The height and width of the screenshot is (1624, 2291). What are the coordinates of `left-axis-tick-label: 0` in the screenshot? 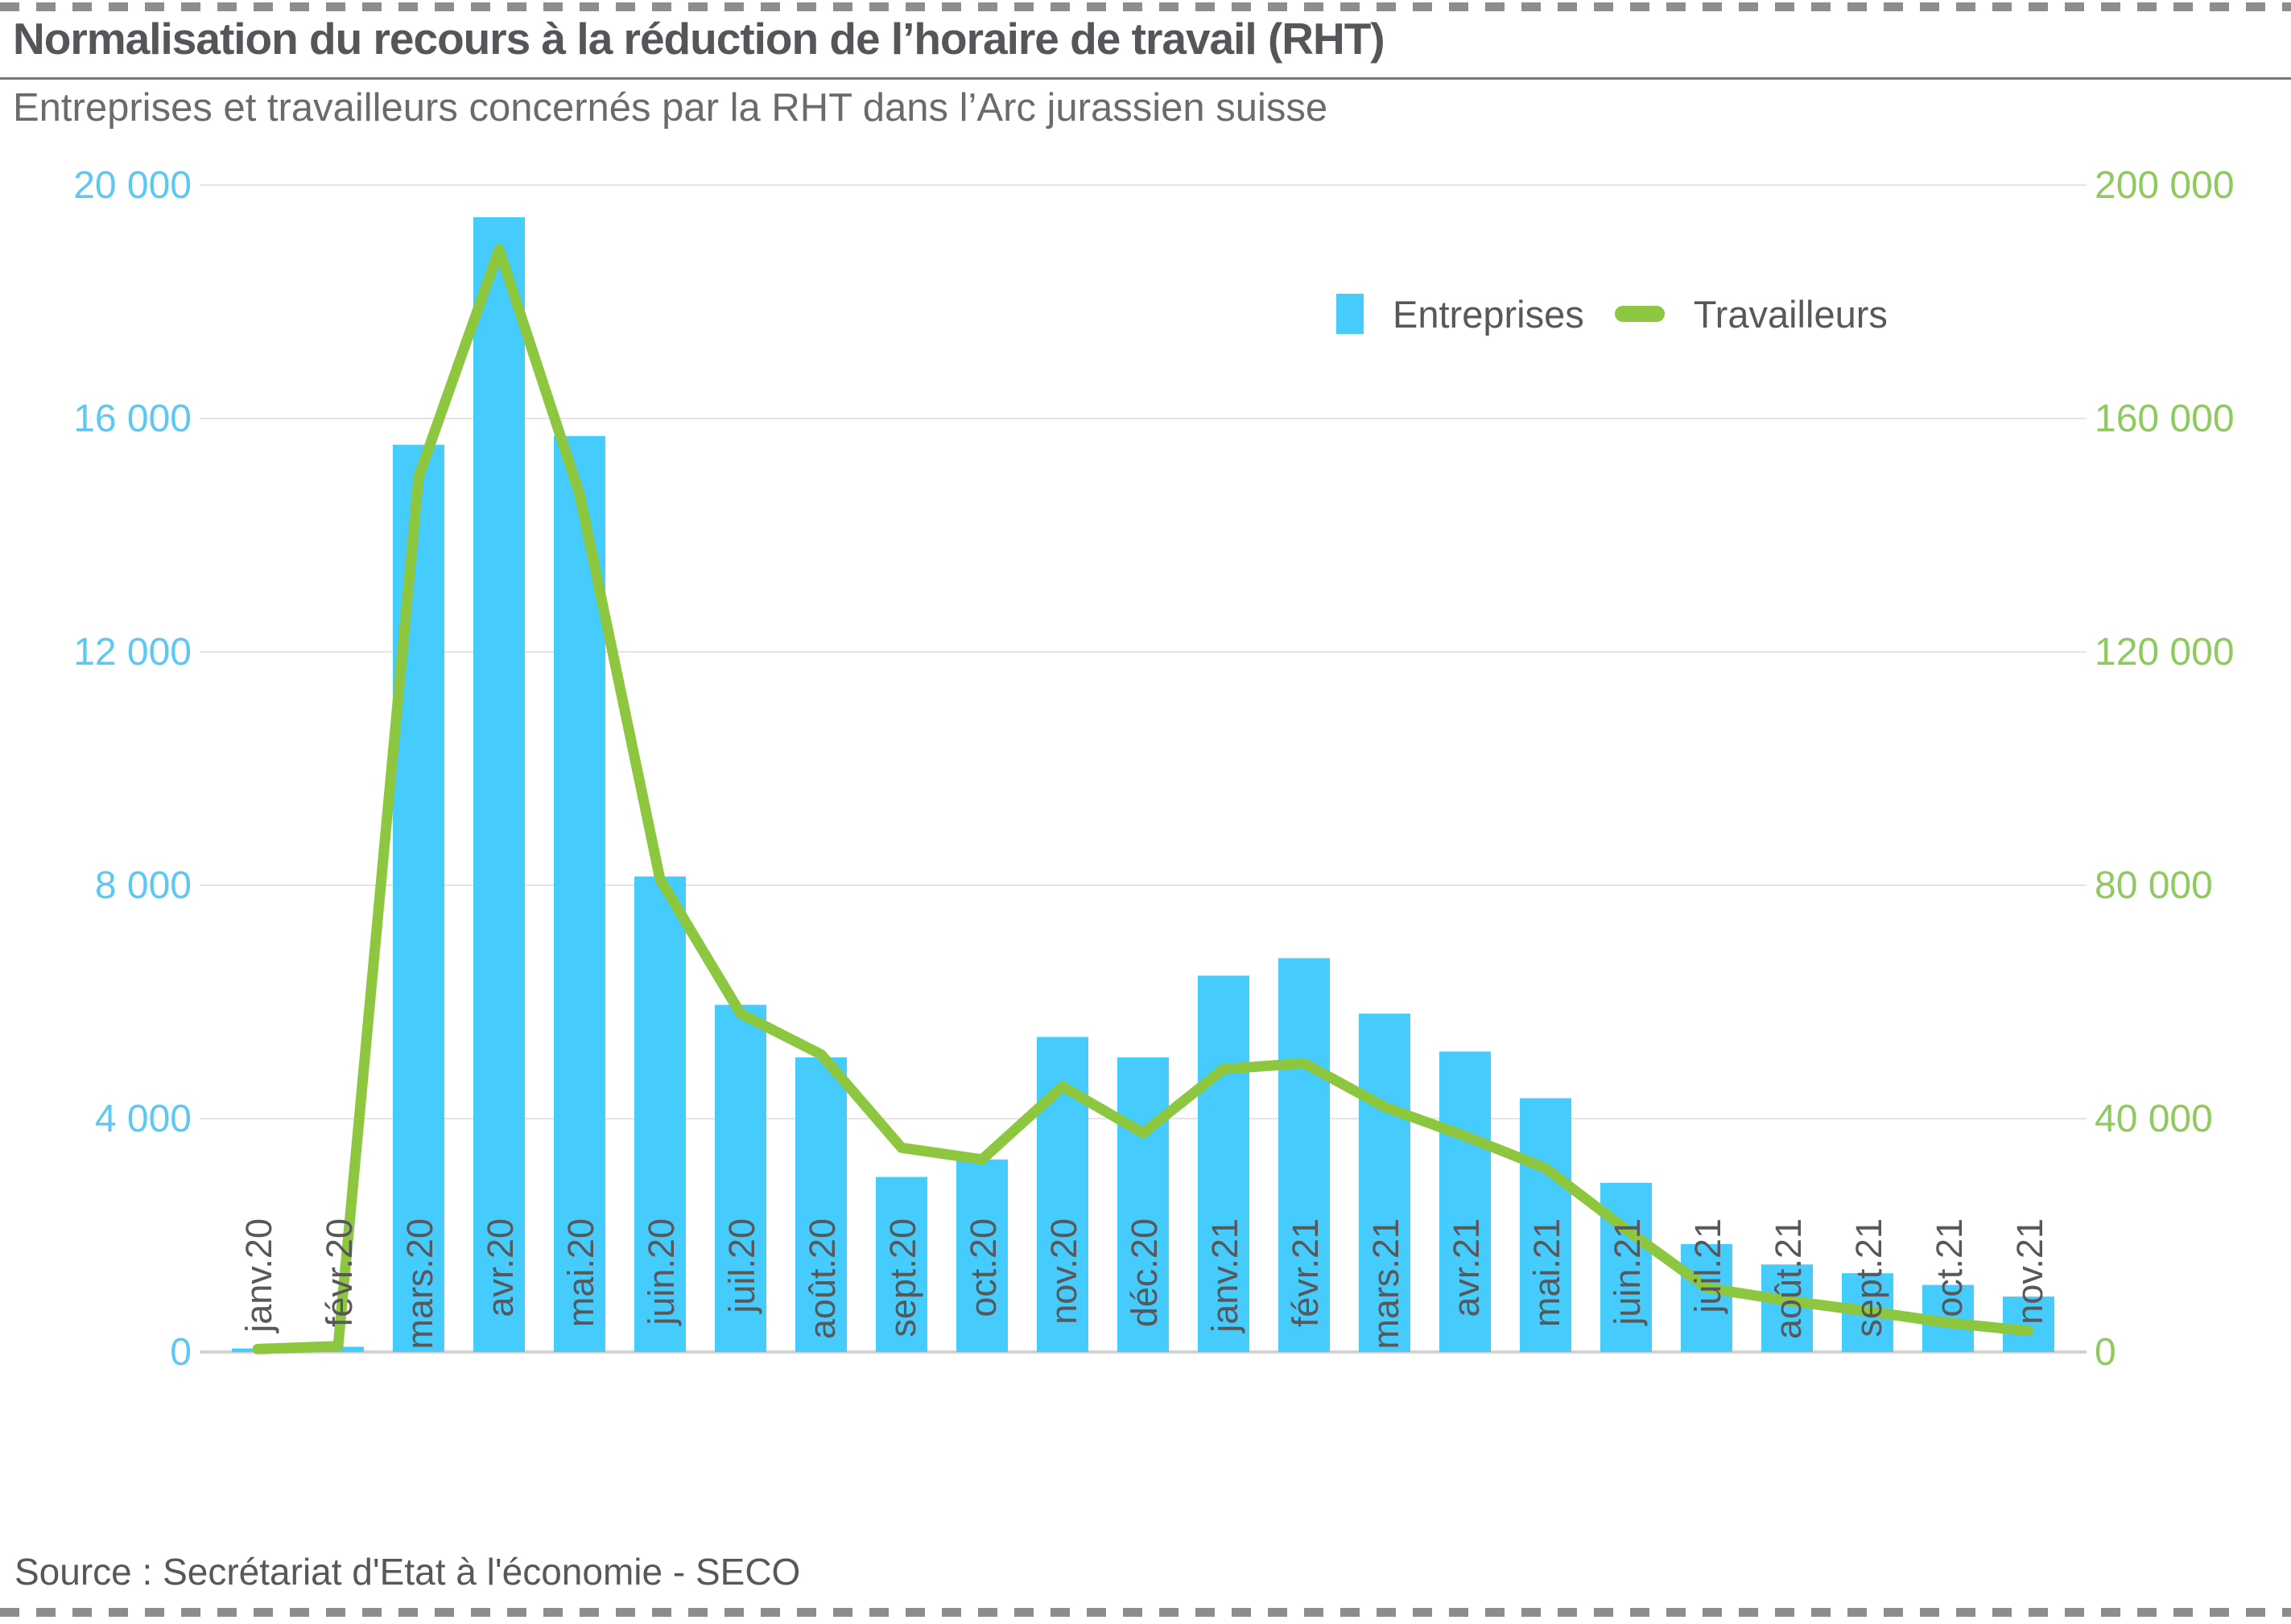 It's located at (181, 1352).